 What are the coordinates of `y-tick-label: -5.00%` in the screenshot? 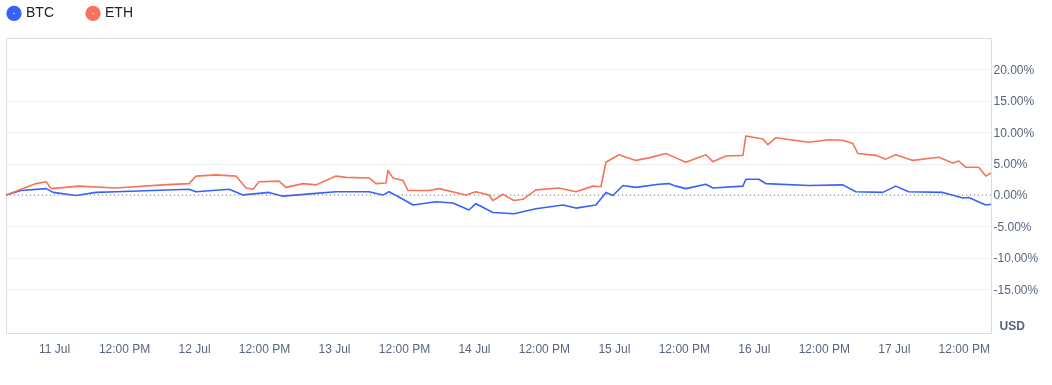 It's located at (1012, 226).